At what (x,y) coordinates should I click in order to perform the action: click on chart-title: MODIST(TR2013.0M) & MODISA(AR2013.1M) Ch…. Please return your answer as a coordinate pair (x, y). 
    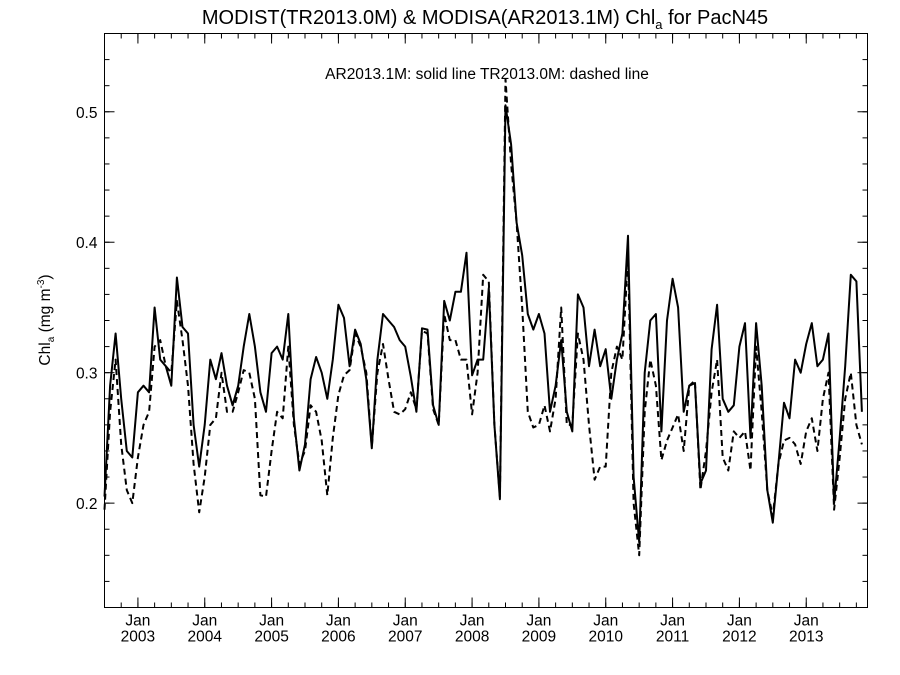
    Looking at the image, I should click on (485, 19).